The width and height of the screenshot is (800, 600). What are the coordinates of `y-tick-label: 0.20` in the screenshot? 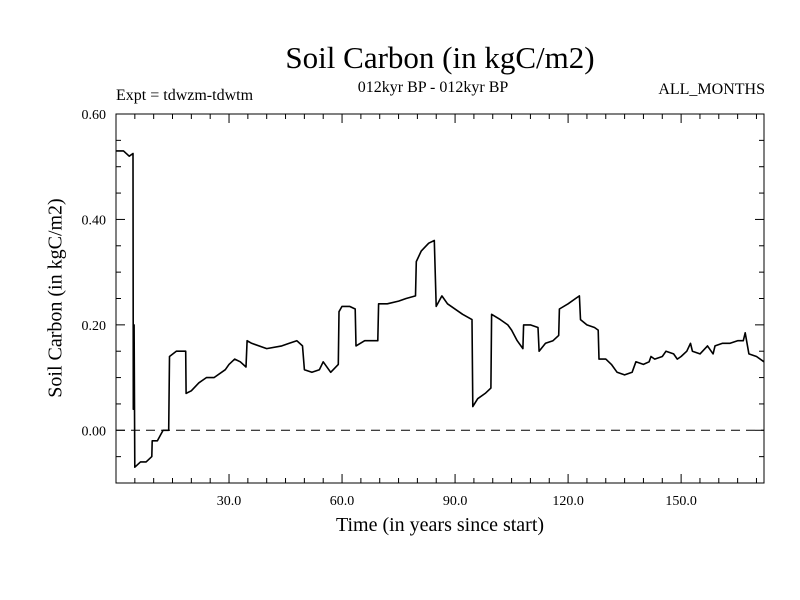 It's located at (94, 326).